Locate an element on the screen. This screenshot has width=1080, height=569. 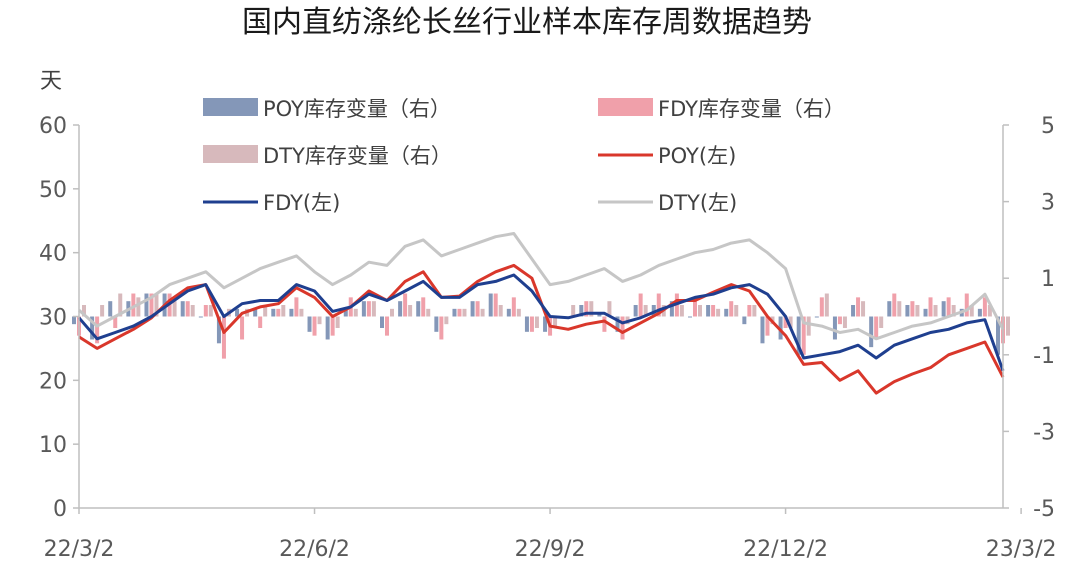
left-tick-label: 60 is located at coordinates (53, 126).